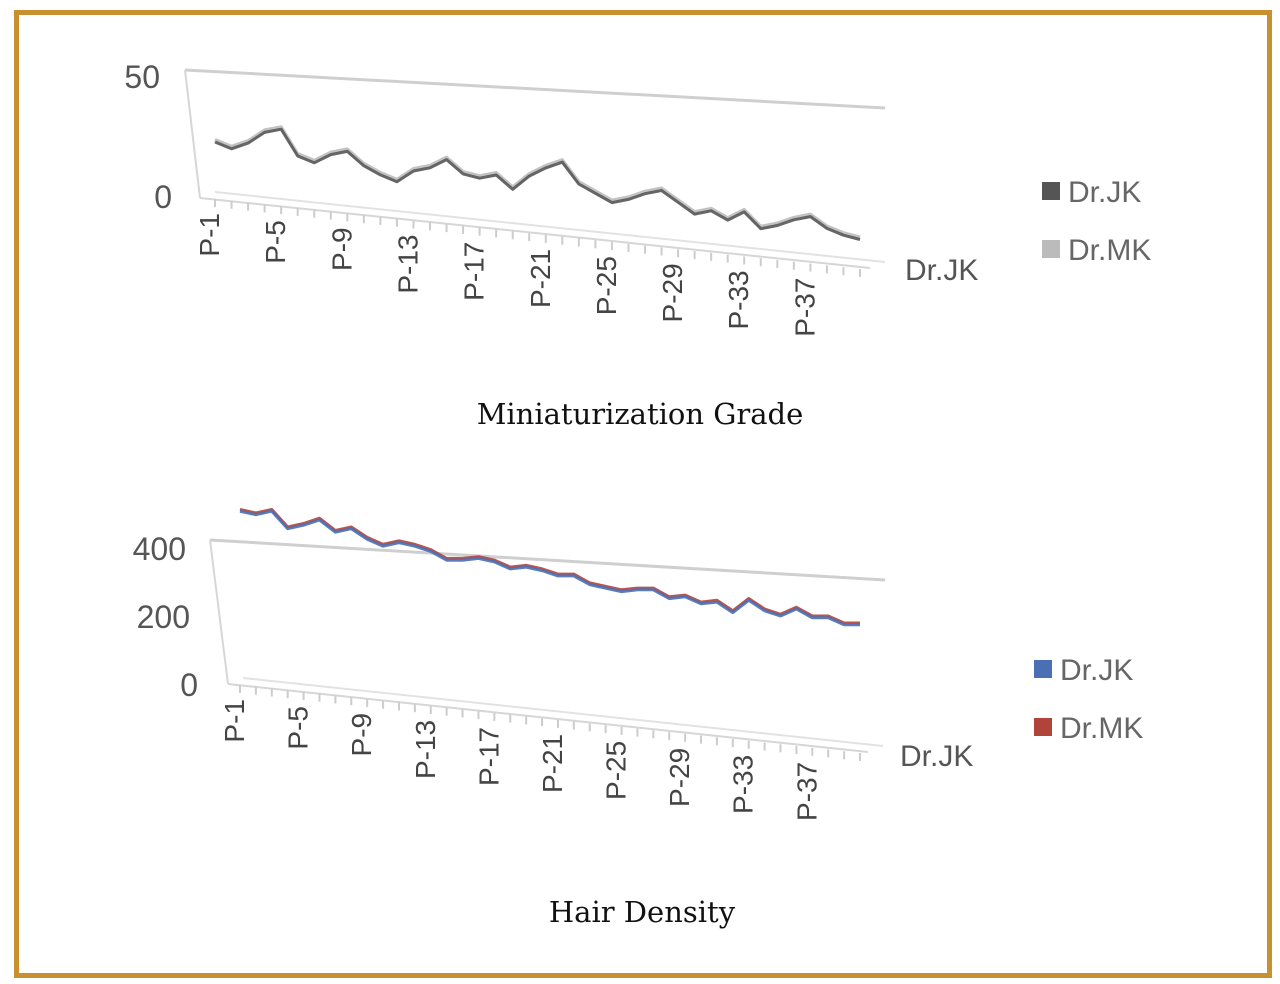 This screenshot has width=1280, height=984. What do you see at coordinates (640, 414) in the screenshot?
I see `chart-title-miniaturization: Miniaturization Grade` at bounding box center [640, 414].